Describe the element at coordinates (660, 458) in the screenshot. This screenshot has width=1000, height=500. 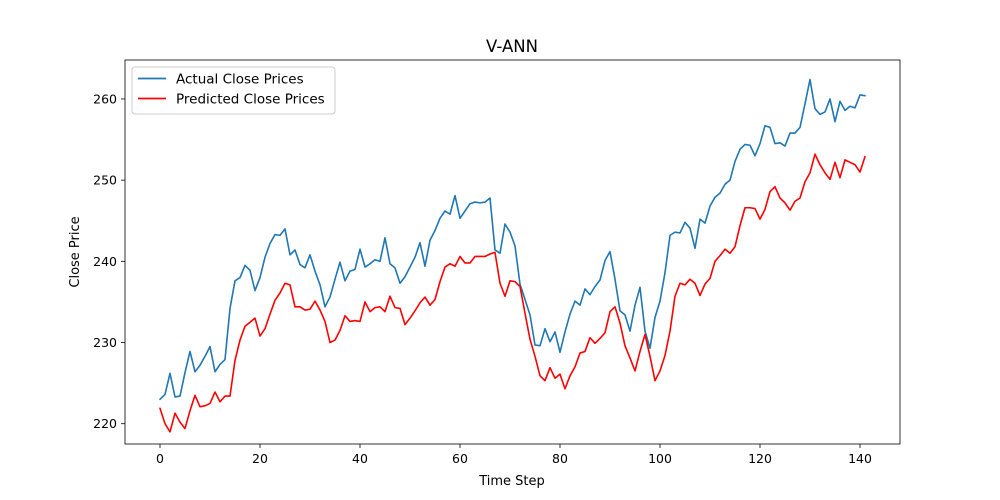
I see `x-tick-label: 100` at that location.